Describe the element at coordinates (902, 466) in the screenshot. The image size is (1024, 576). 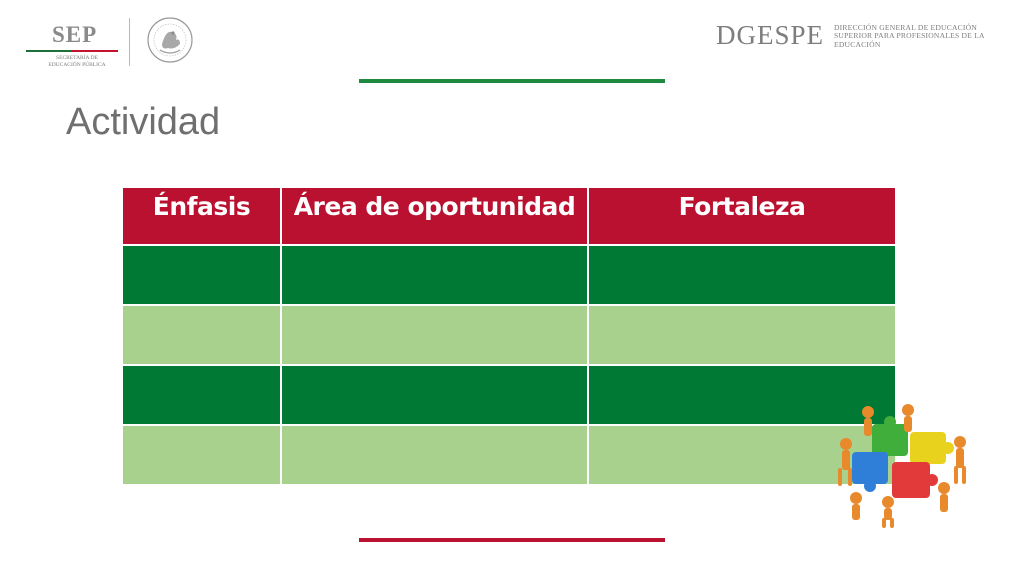
I see `puzzle-team-icon` at that location.